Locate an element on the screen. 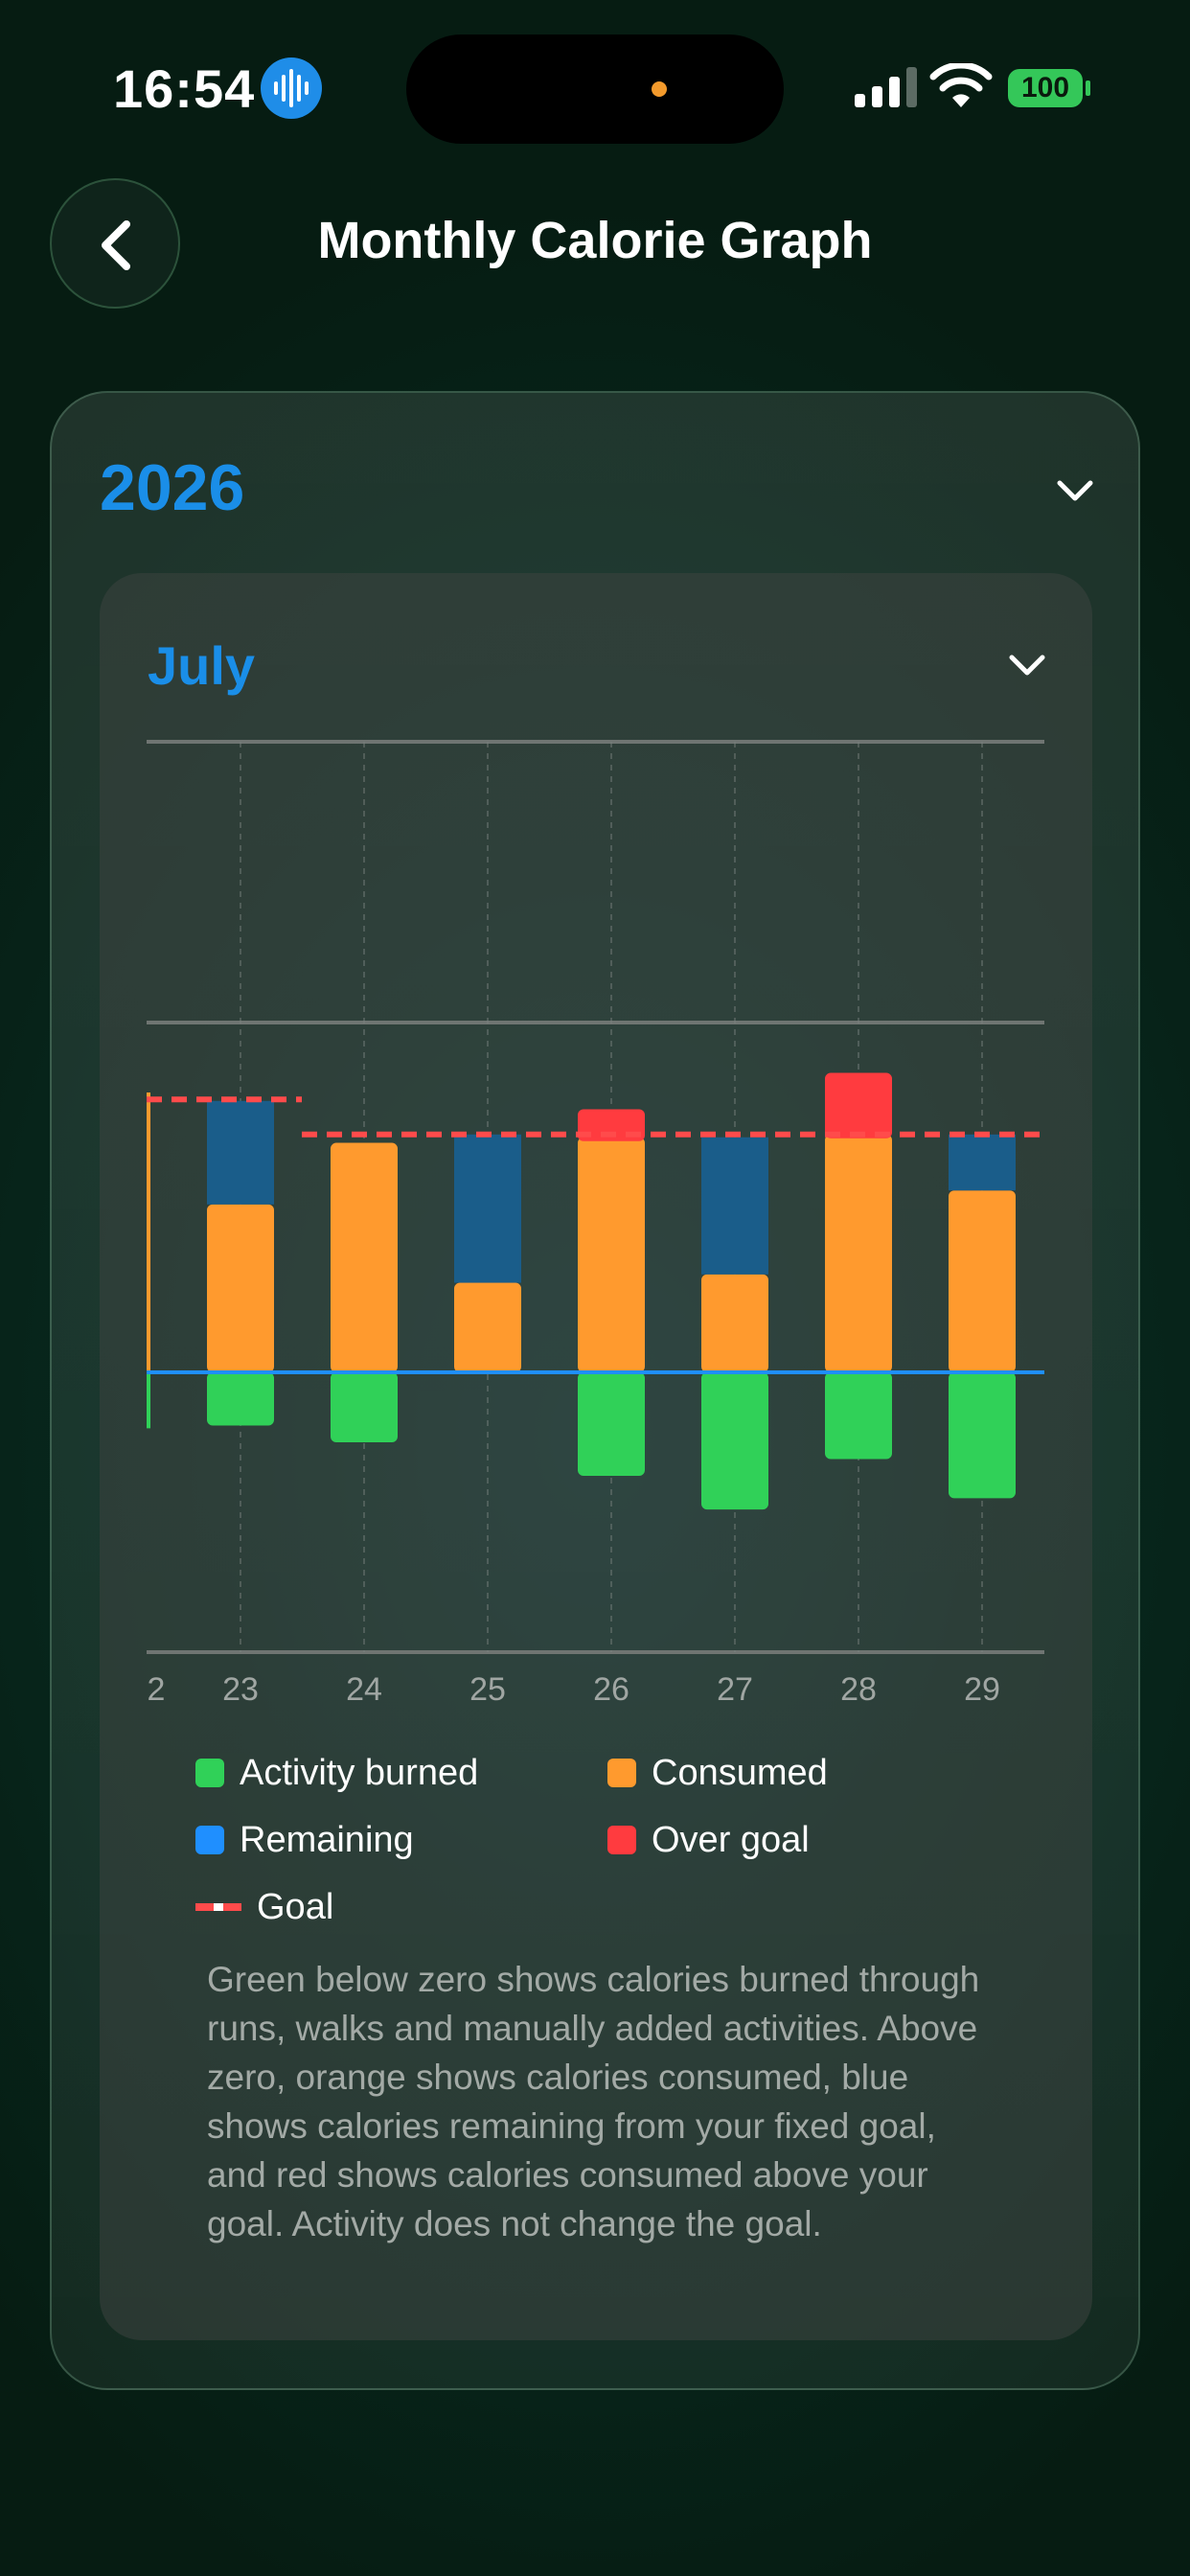 This screenshot has height=2576, width=1190. legend-item-over-goal: Over goal is located at coordinates (709, 1840).